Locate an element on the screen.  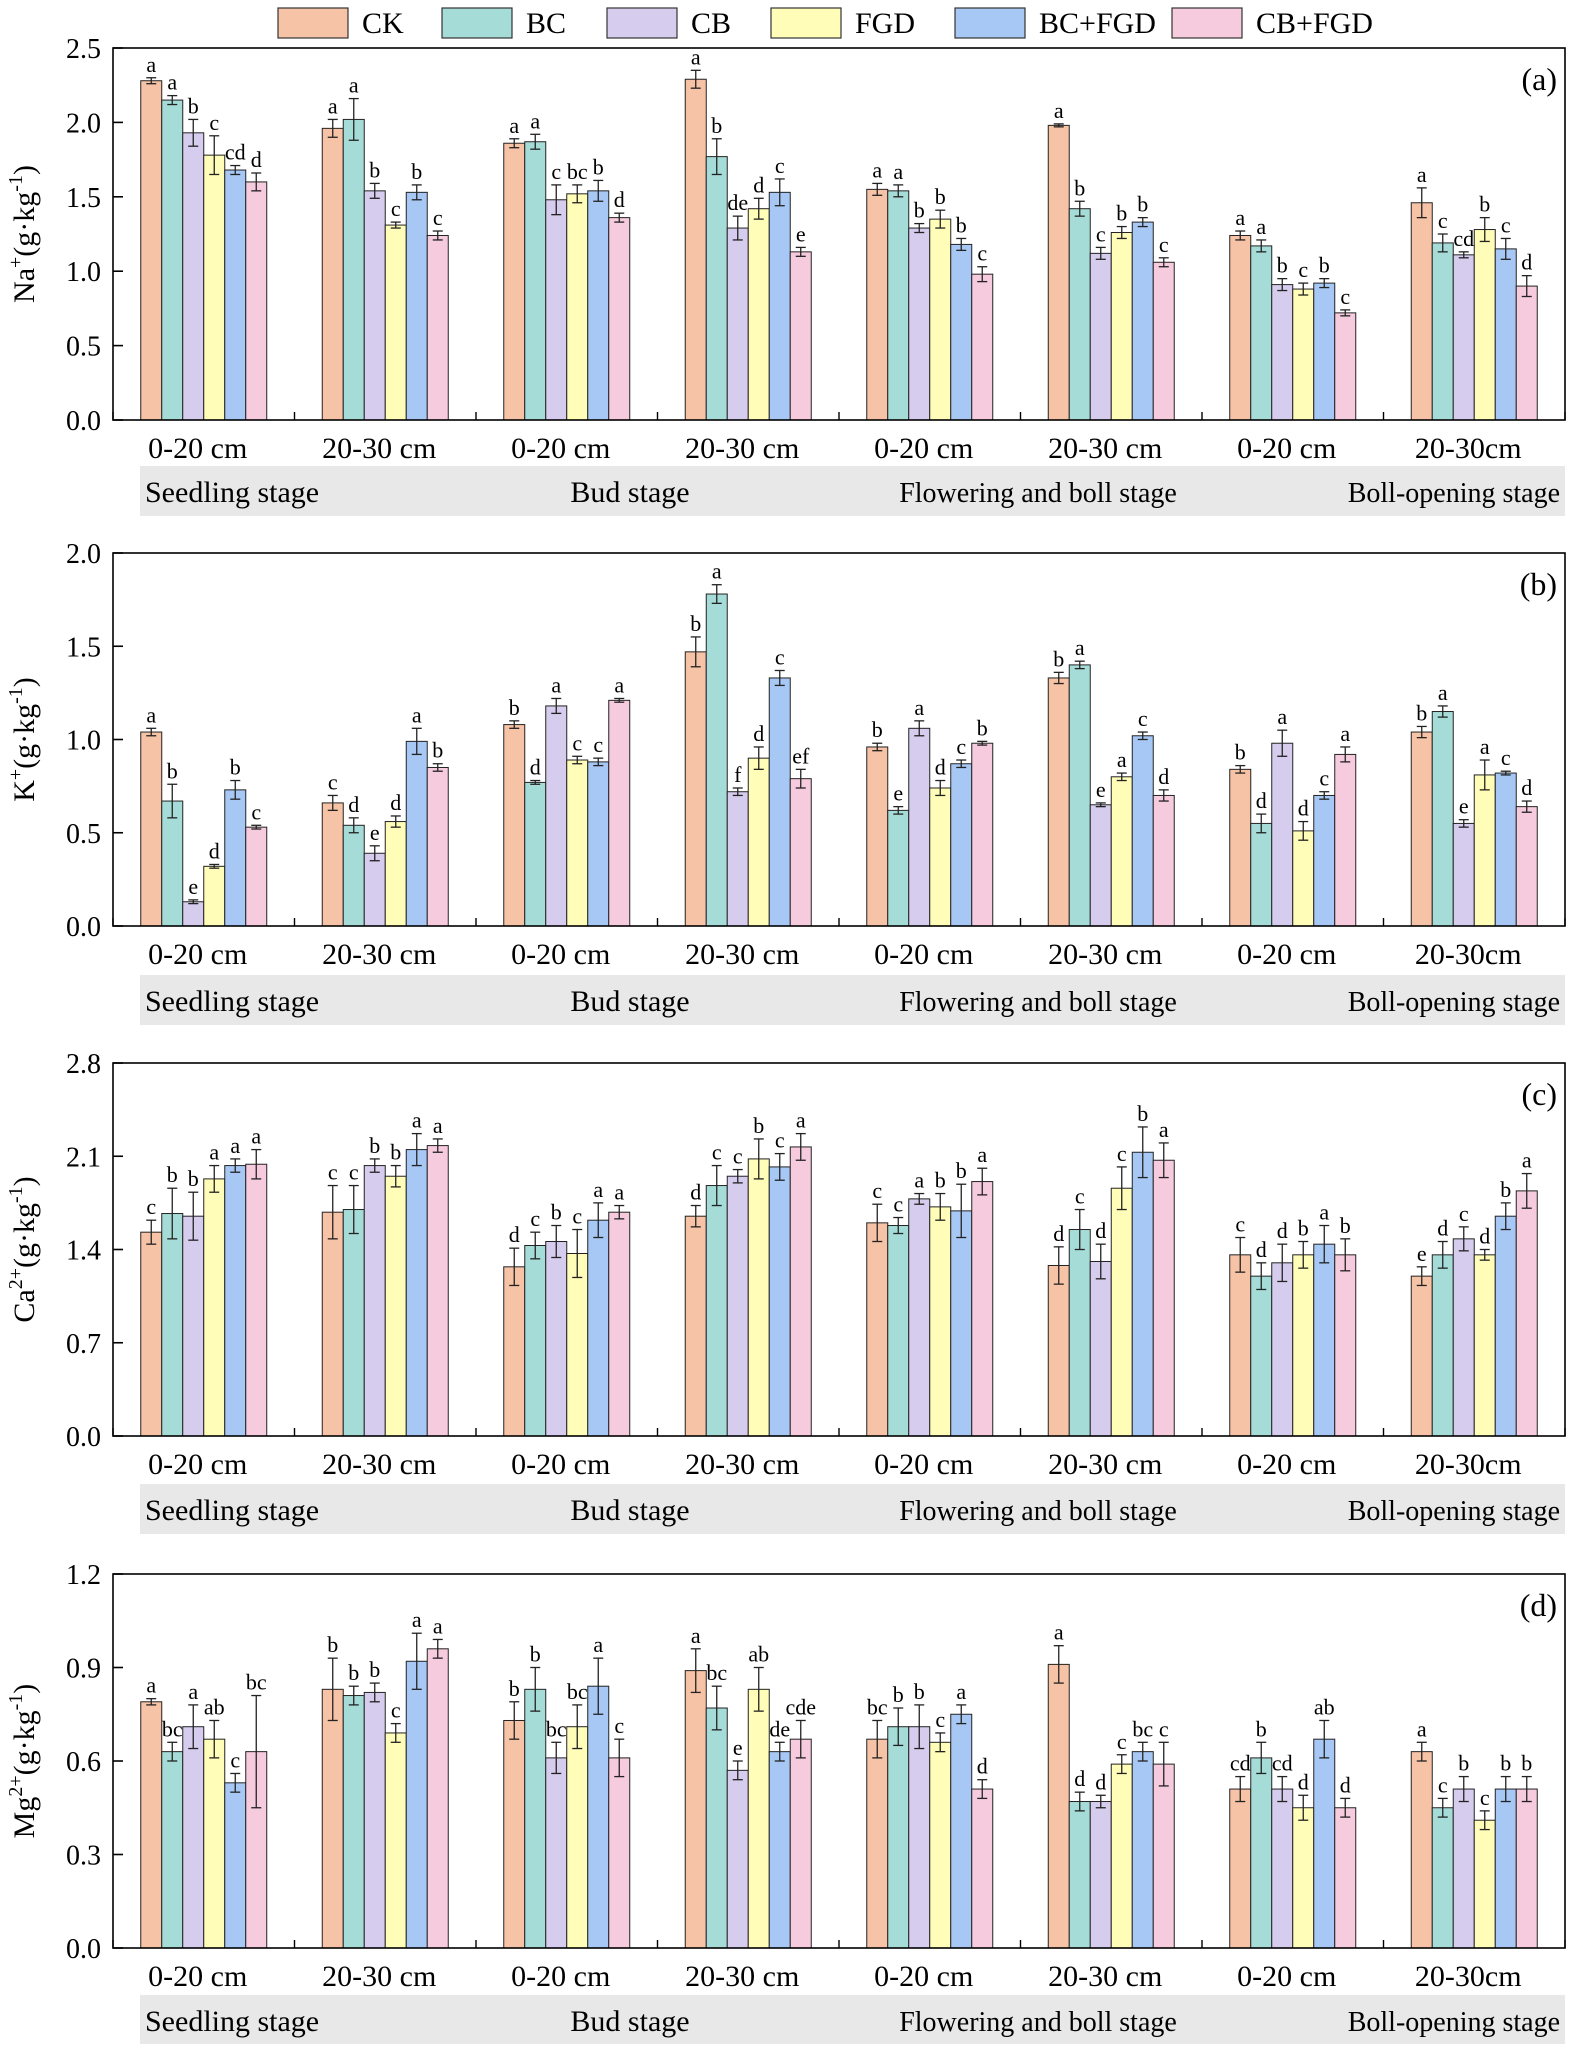
depth-label: 0-20 cm is located at coordinates (923, 954).